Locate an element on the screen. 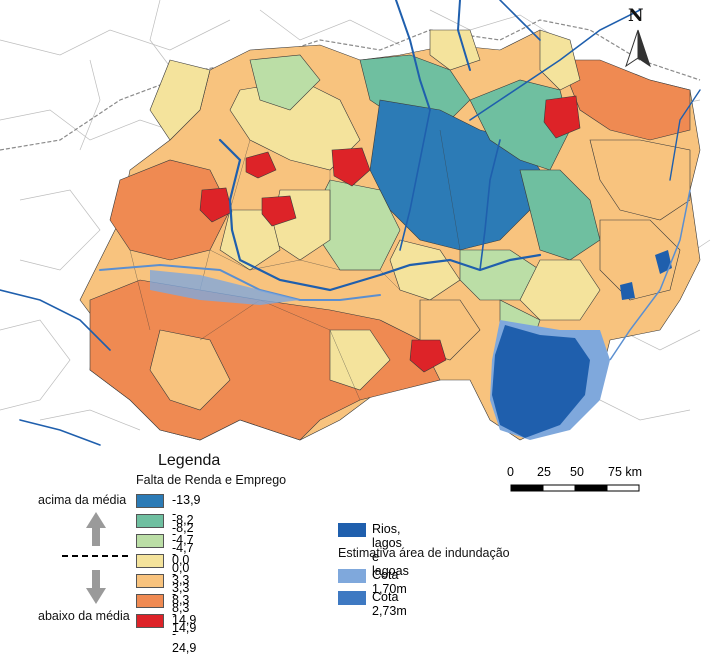 The width and height of the screenshot is (717, 655). rivers-swatch is located at coordinates (352, 530).